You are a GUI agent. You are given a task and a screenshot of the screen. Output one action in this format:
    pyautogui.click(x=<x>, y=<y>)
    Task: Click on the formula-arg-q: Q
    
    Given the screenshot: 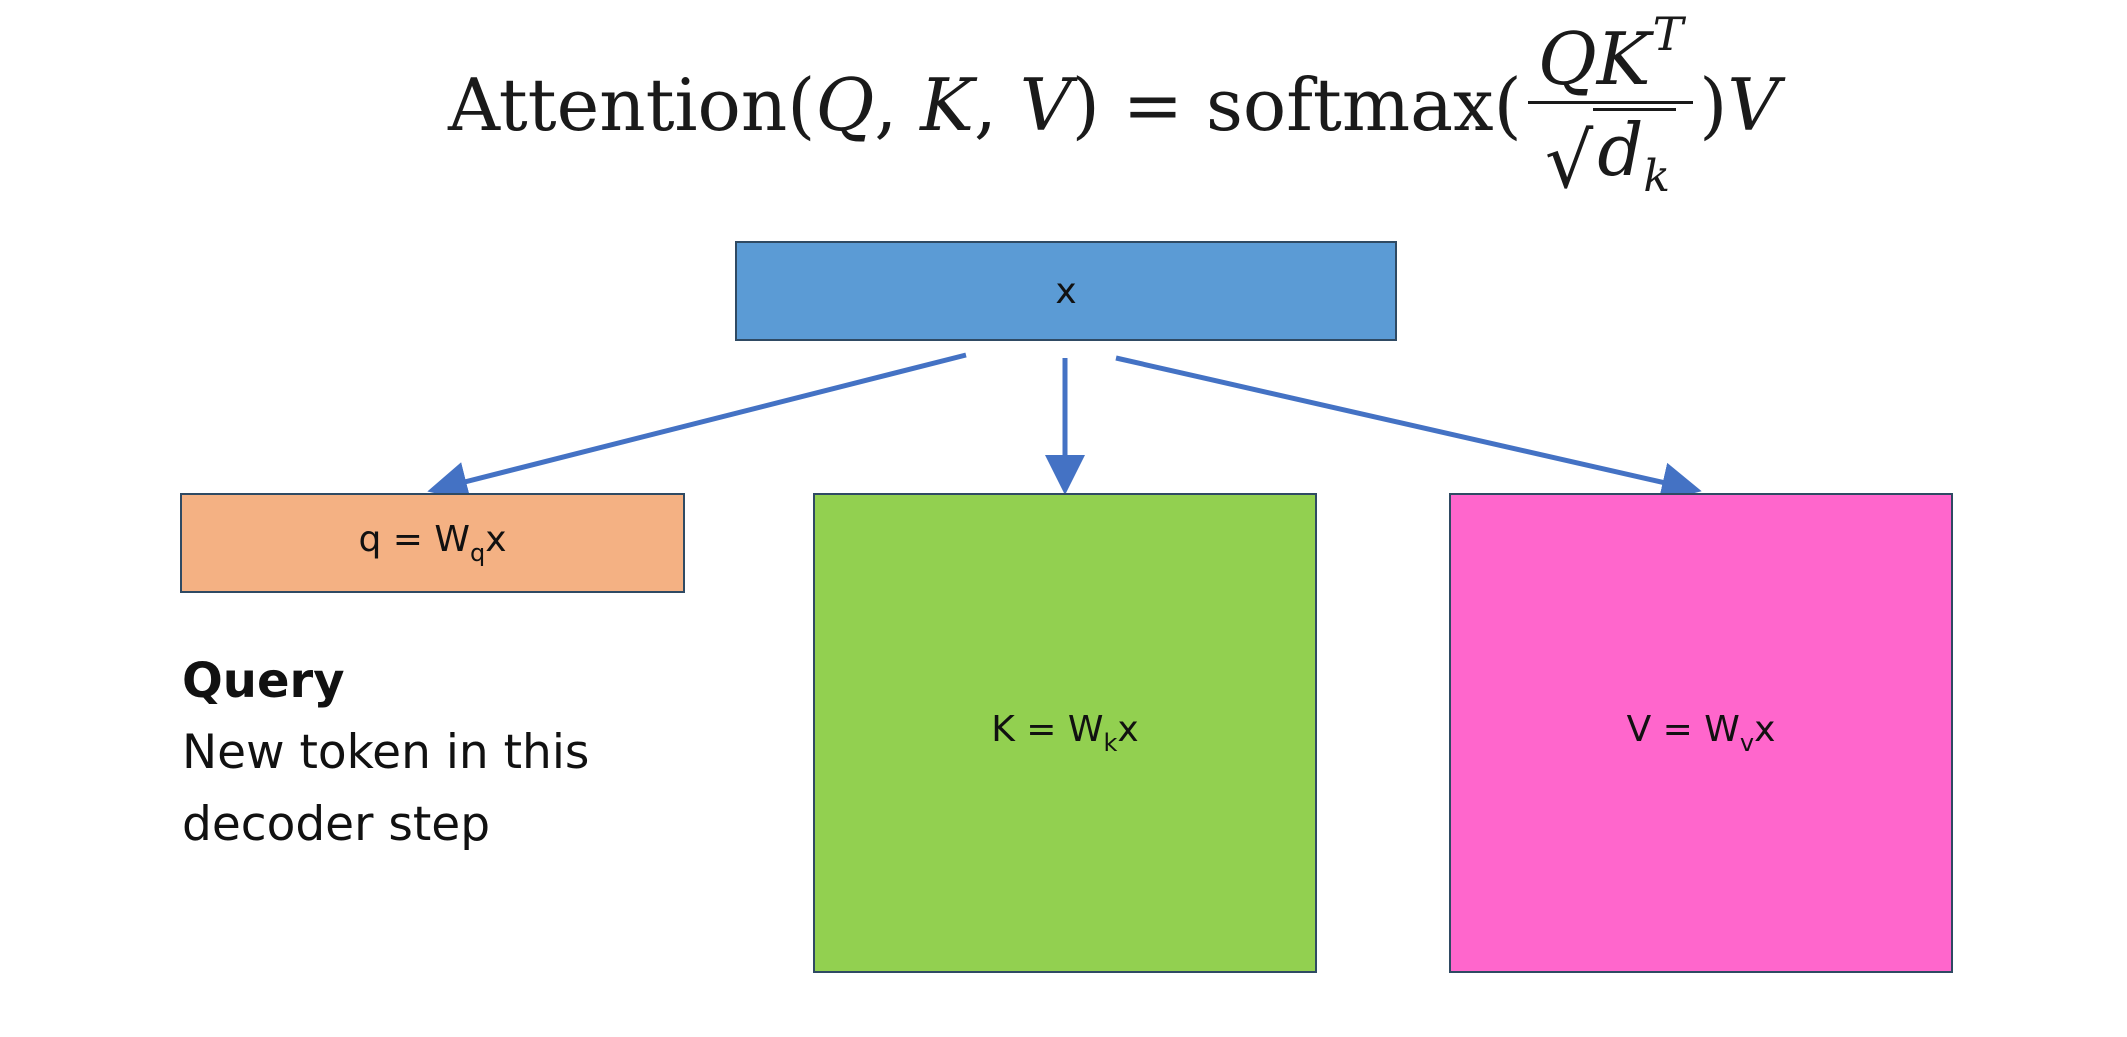 What is the action you would take?
    pyautogui.click(x=845, y=105)
    